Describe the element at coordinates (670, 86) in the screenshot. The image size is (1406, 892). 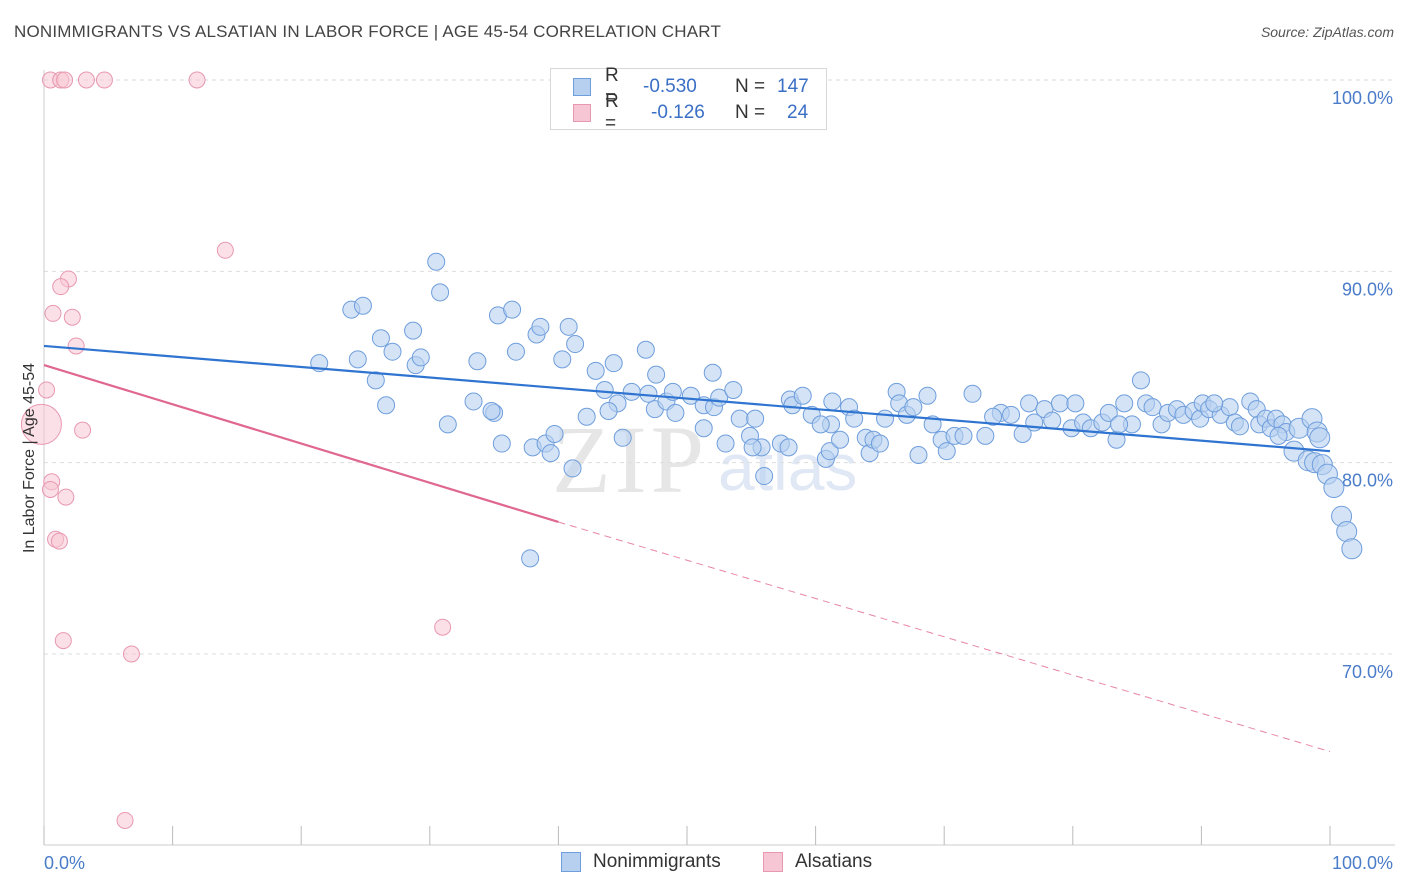
I see `legend-r-value: -0.530` at that location.